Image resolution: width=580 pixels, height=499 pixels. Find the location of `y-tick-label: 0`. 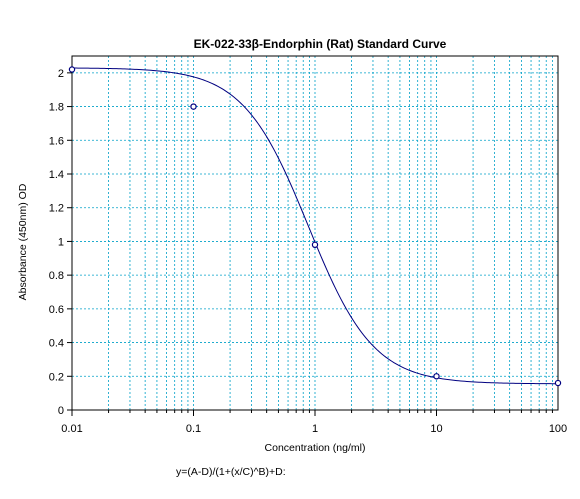

y-tick-label: 0 is located at coordinates (61, 411).